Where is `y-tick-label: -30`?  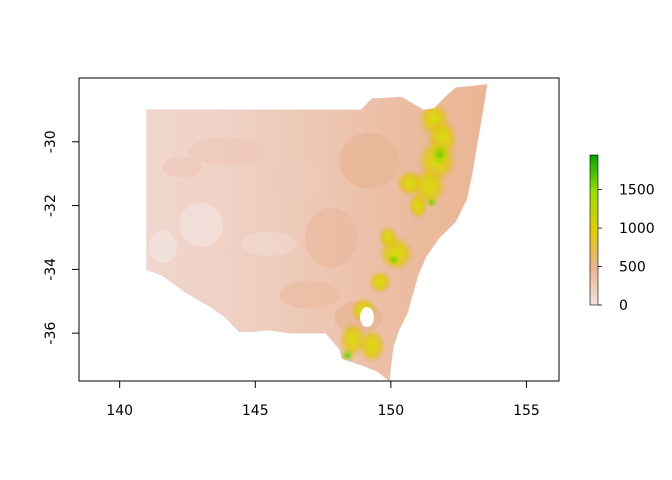
y-tick-label: -30 is located at coordinates (51, 141).